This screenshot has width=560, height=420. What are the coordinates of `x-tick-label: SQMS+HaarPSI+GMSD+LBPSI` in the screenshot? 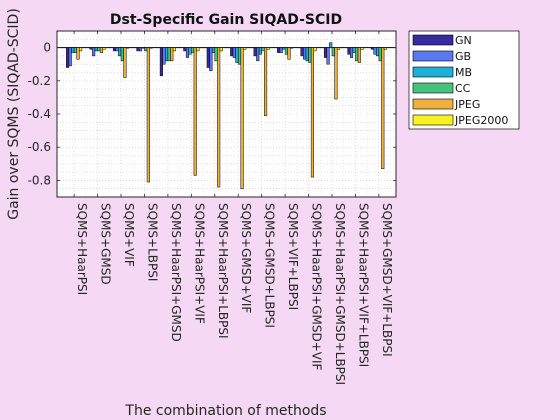 It's located at (340, 294).